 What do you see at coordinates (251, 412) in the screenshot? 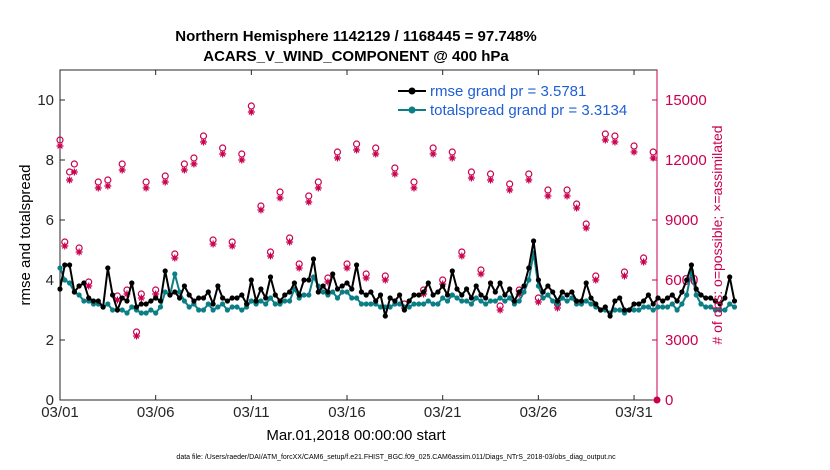
I see `x-tick-label: 03/11` at bounding box center [251, 412].